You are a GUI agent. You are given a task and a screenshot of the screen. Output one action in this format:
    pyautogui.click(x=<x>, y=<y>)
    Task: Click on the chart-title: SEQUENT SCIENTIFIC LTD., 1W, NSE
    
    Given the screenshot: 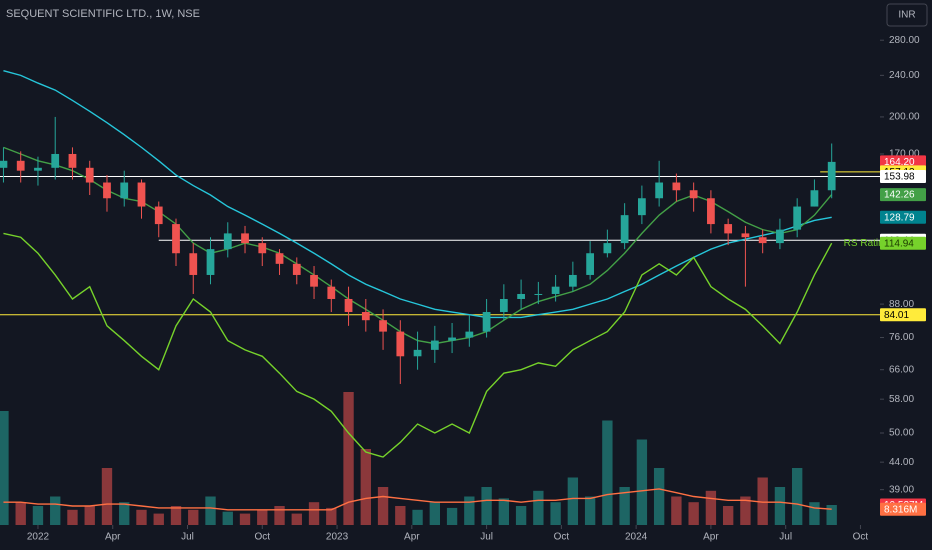 What is the action you would take?
    pyautogui.click(x=103, y=14)
    